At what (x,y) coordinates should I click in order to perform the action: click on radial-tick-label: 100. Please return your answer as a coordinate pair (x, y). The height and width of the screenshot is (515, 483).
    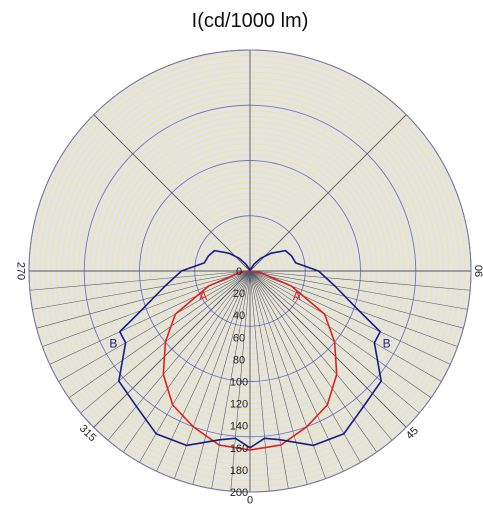
    Looking at the image, I should click on (239, 383).